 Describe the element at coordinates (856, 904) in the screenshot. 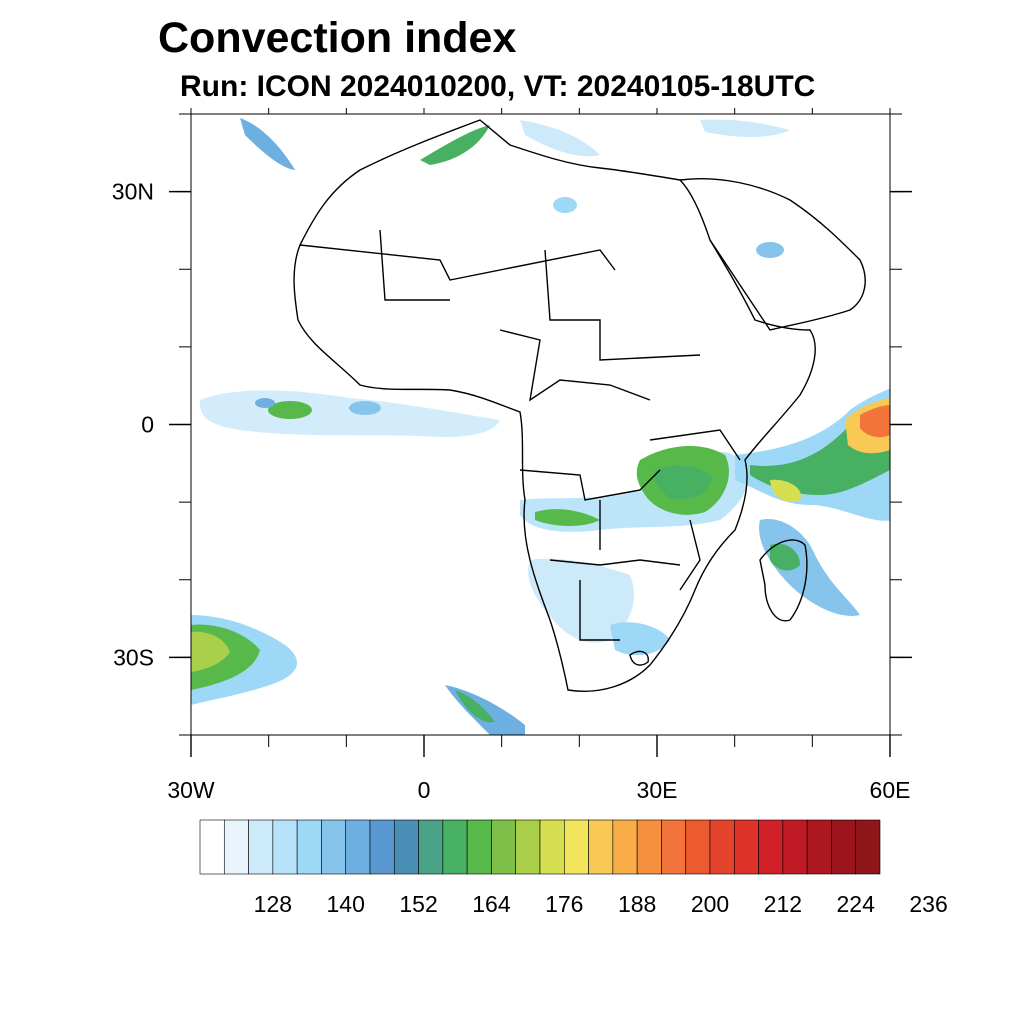

I see `colorbar-label: 224` at that location.